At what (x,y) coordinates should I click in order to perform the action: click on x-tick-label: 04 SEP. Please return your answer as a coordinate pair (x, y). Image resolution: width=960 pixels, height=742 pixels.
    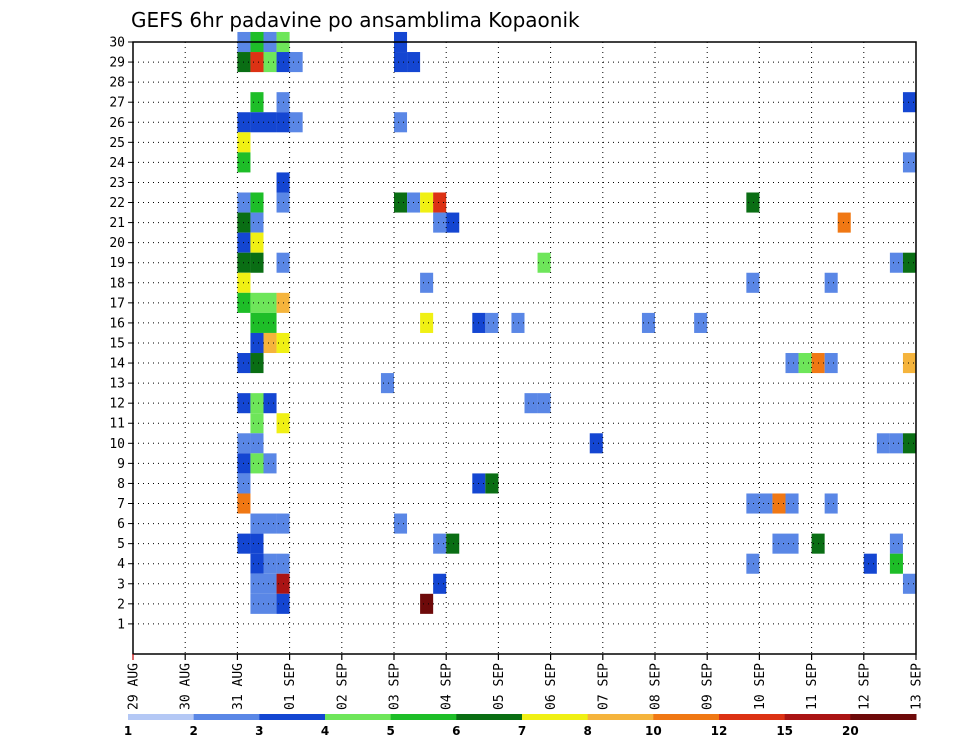
    Looking at the image, I should click on (447, 686).